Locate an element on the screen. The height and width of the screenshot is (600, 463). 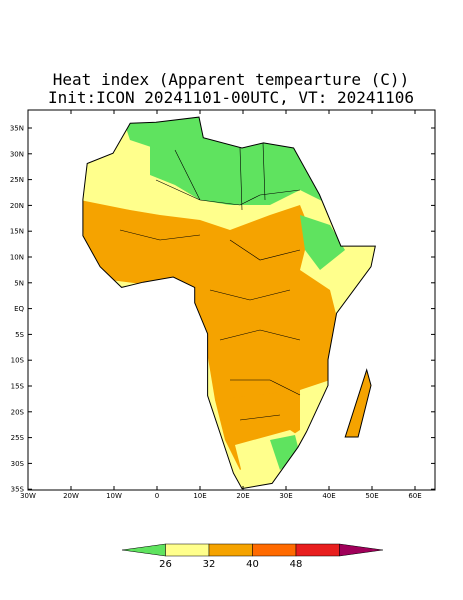
lat-label: 20S is located at coordinates (18, 412).